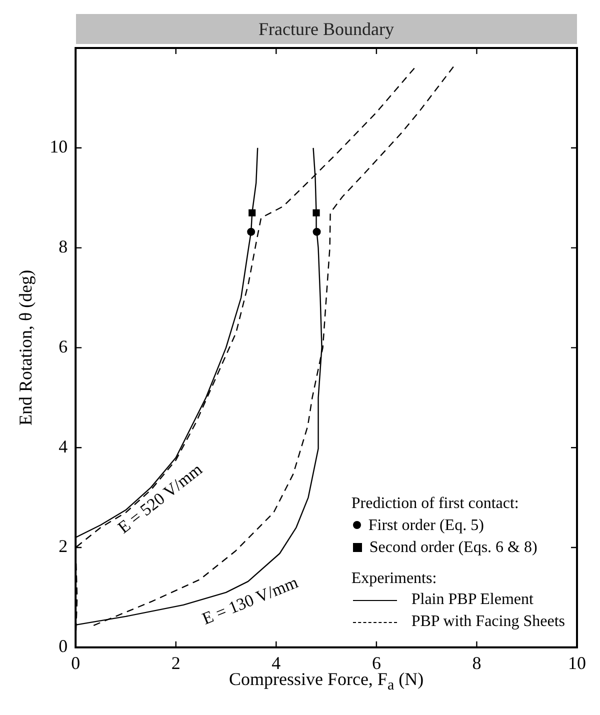 The image size is (600, 715). I want to click on y-tick-label: 6, so click(63, 346).